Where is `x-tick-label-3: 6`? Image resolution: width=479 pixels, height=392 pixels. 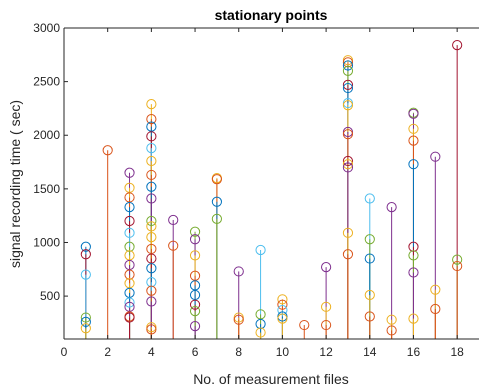
x-tick-label-3: 6 is located at coordinates (195, 352).